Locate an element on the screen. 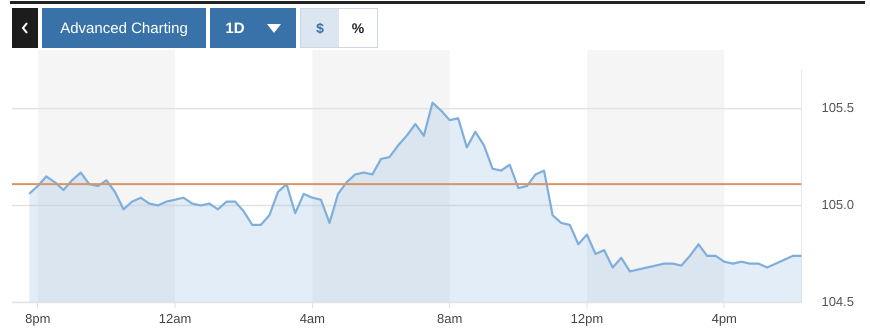 Image resolution: width=870 pixels, height=334 pixels. x-tick-label: 8pm is located at coordinates (37, 318).